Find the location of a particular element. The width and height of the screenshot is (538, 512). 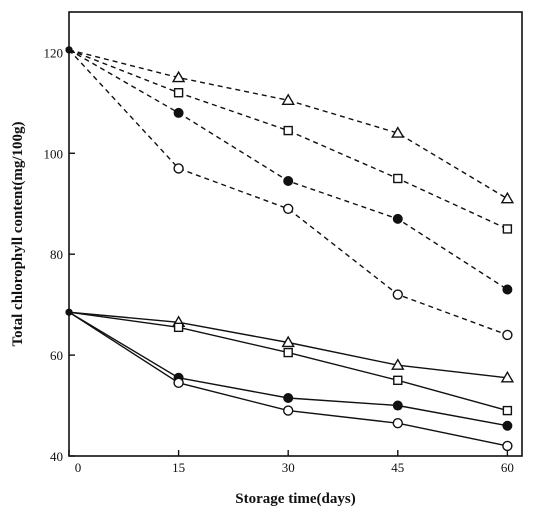

y-axis-label: Total chlorophyll content(mg/100g) is located at coordinates (18, 233).